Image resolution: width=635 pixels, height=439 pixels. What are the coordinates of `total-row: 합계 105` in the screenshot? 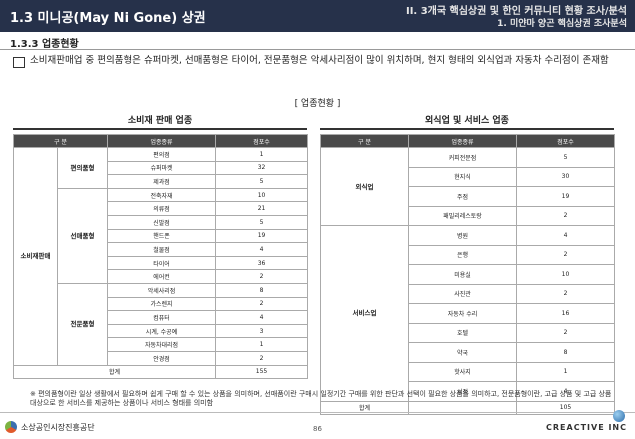 It's located at (467, 407).